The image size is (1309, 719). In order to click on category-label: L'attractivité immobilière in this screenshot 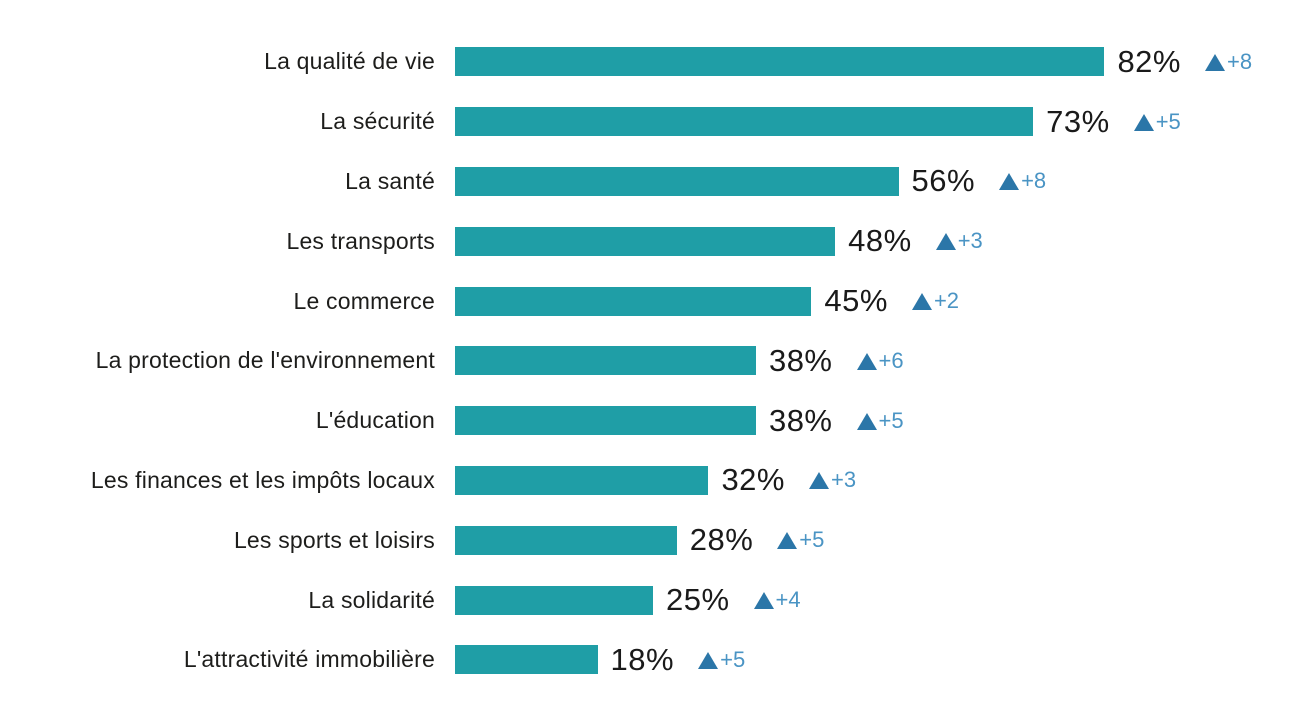, I will do `click(309, 659)`.